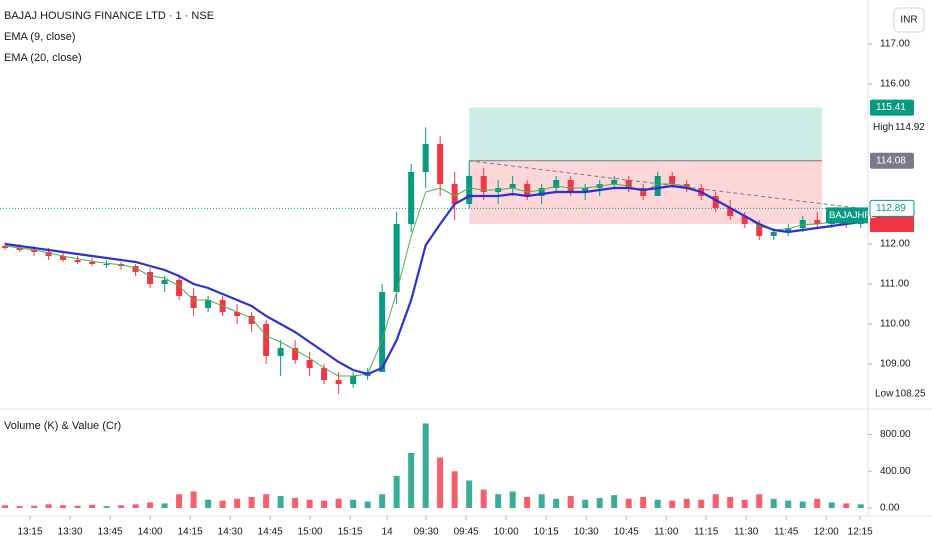 The height and width of the screenshot is (550, 932). I want to click on last-price-label-bg, so click(892, 208).